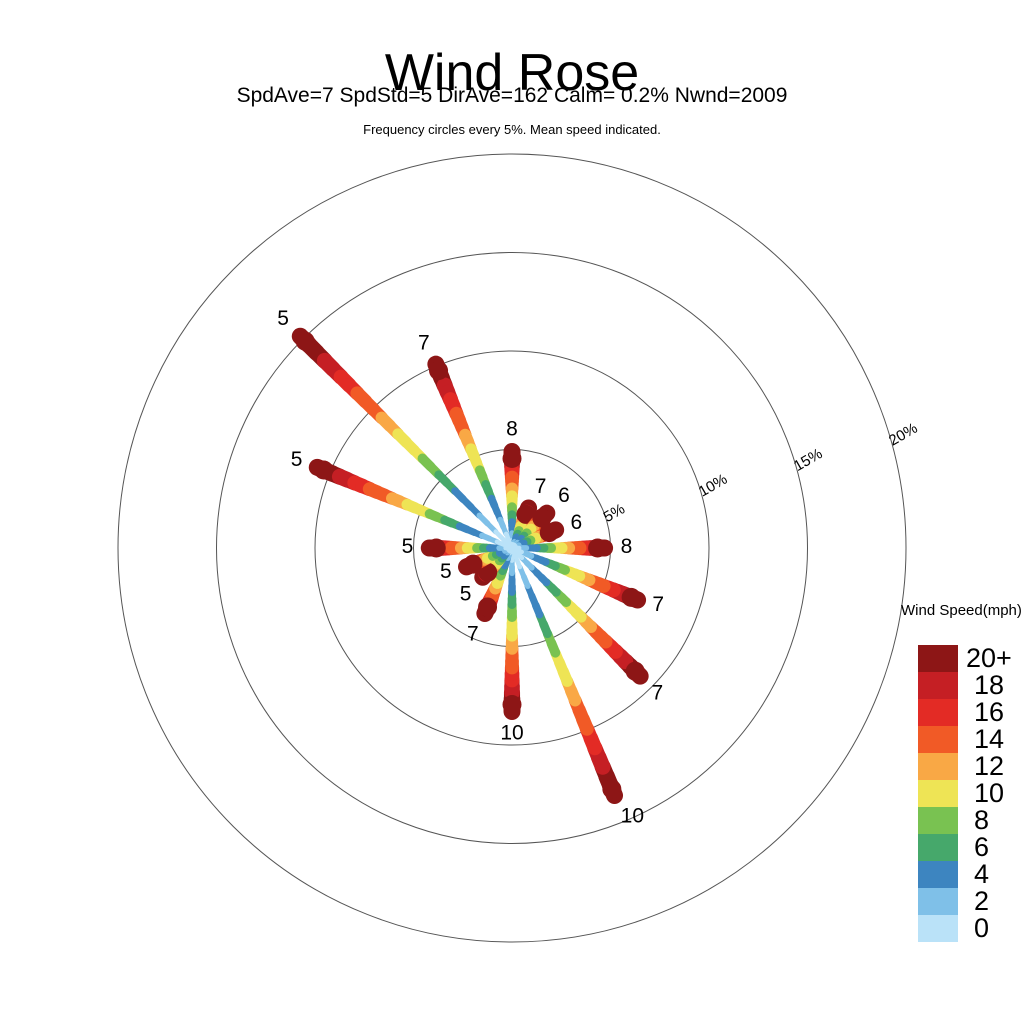 This screenshot has height=1024, width=1024. I want to click on legend-row: 14, so click(961, 739).